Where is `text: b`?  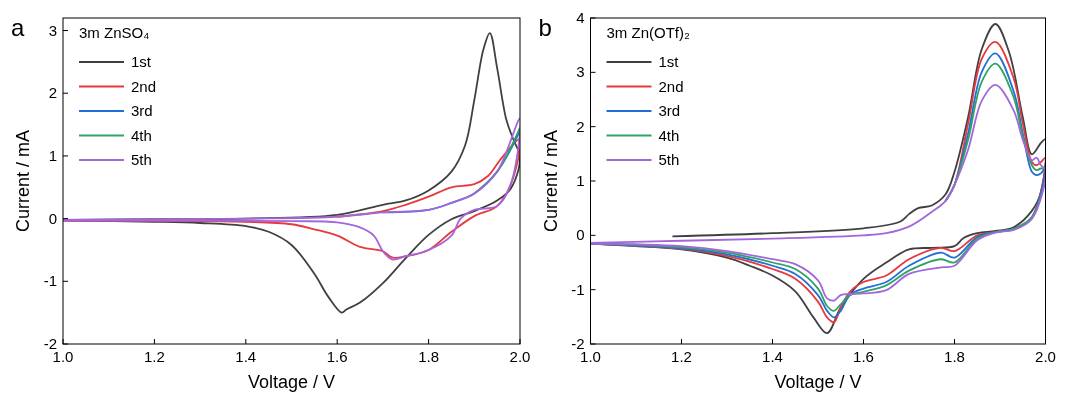 text: b is located at coordinates (545, 27).